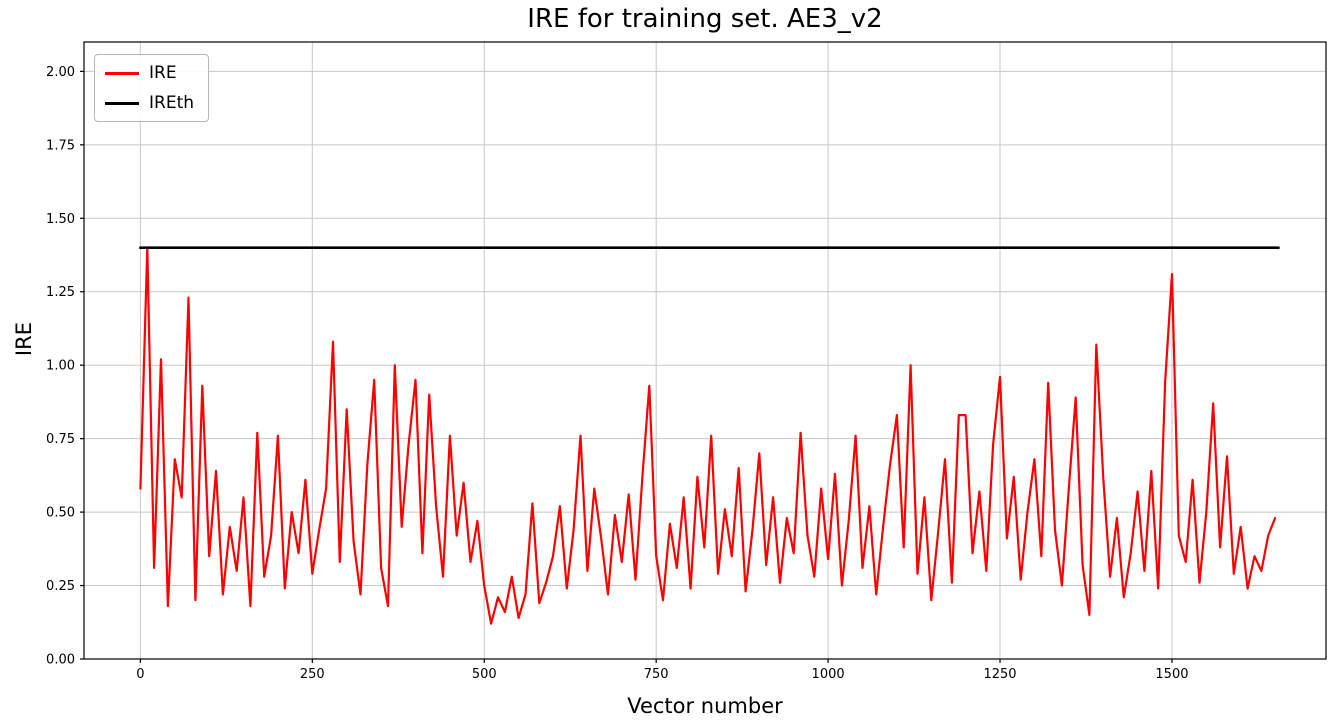 The width and height of the screenshot is (1334, 727). I want to click on svg-text: 1250, so click(999, 674).